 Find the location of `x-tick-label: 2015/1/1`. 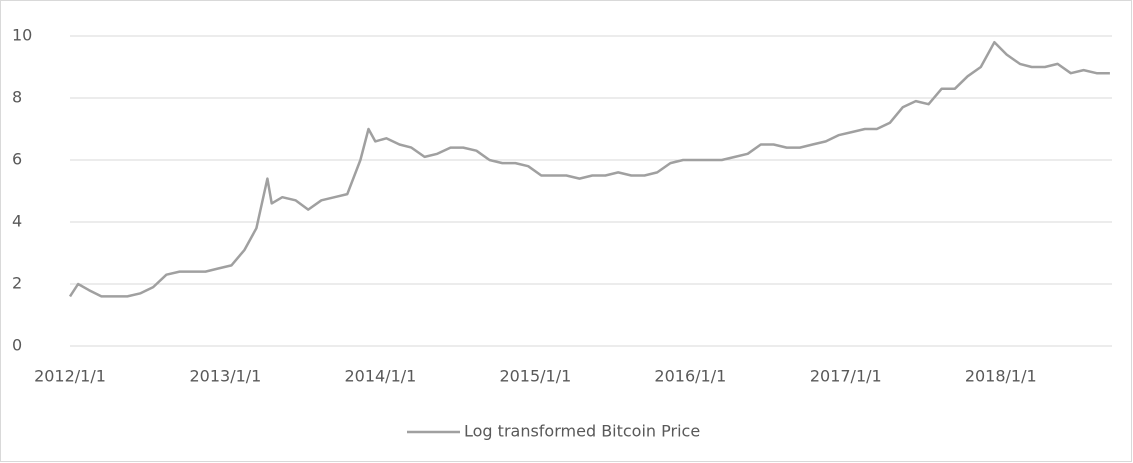

x-tick-label: 2015/1/1 is located at coordinates (535, 376).